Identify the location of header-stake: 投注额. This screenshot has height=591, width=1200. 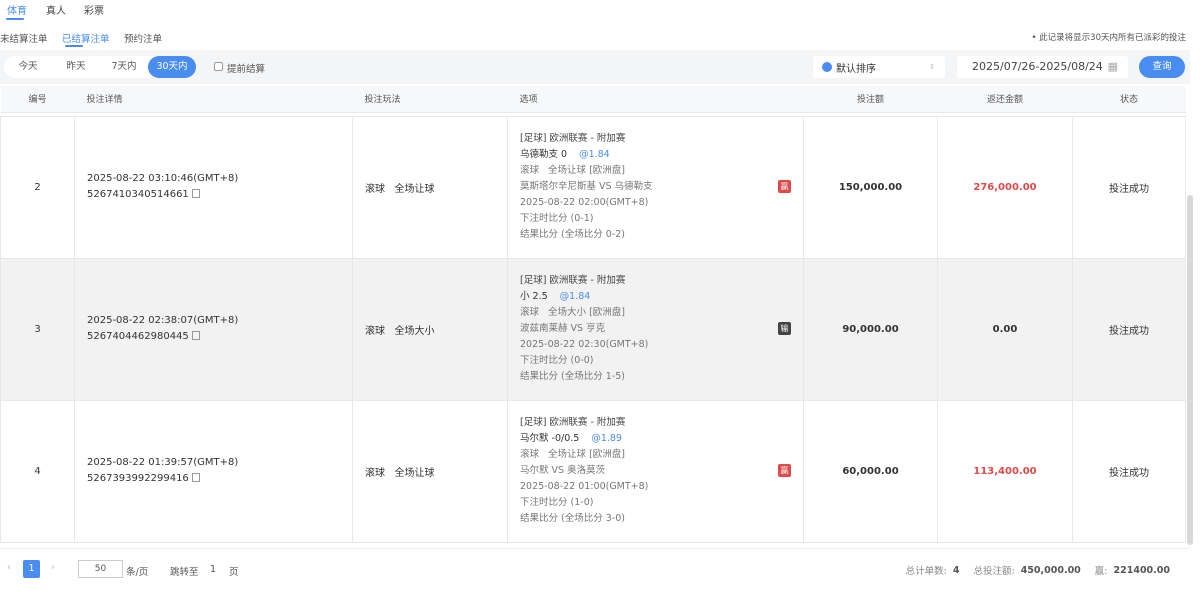
(870, 99).